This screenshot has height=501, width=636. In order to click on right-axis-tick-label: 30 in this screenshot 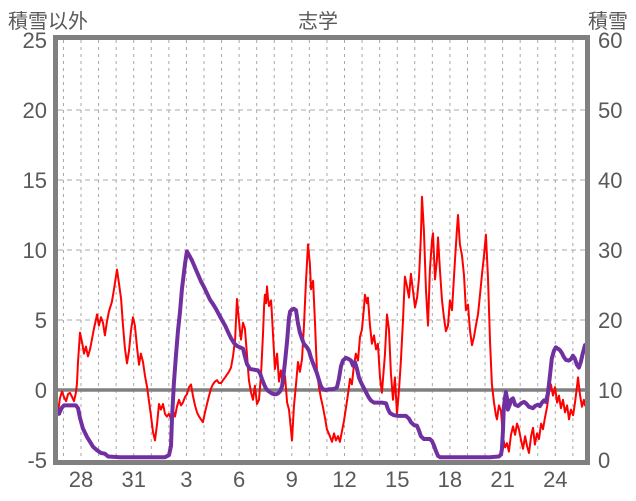, I will do `click(610, 250)`.